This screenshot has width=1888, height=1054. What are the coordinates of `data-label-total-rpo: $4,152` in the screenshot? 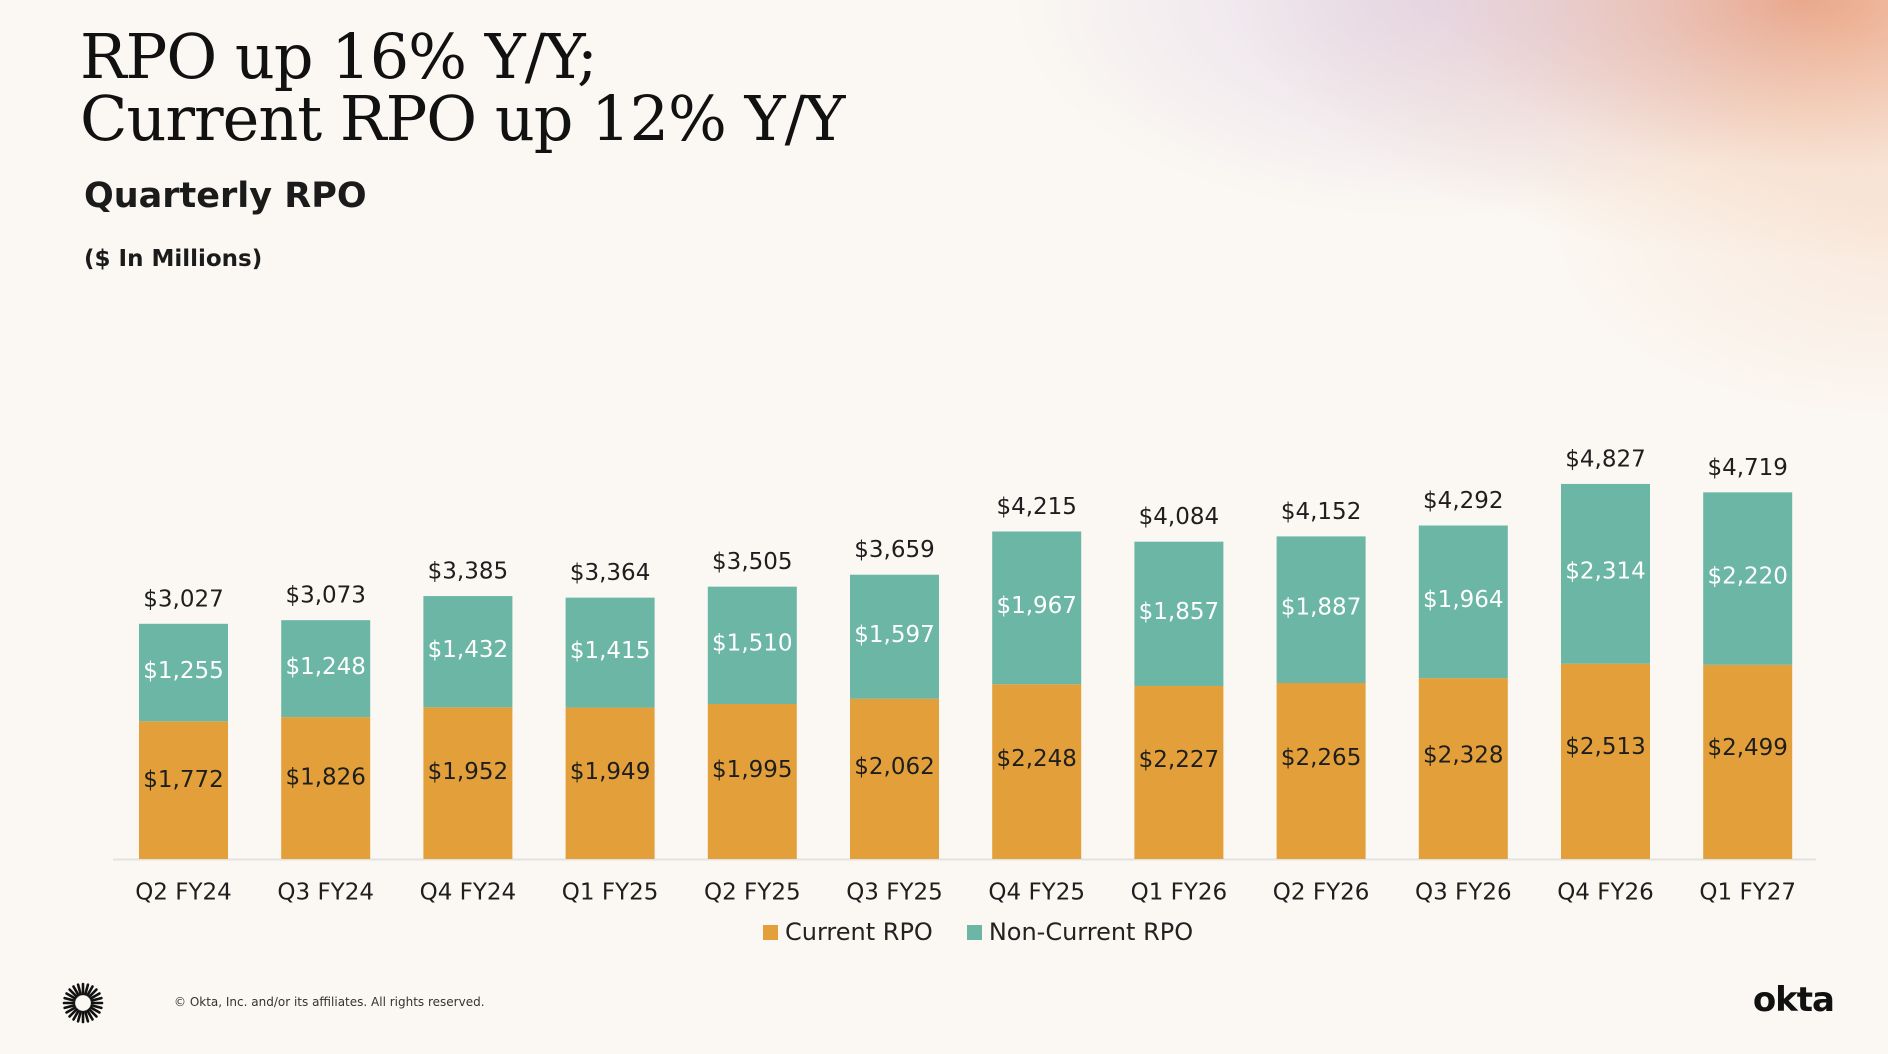 It's located at (1321, 512).